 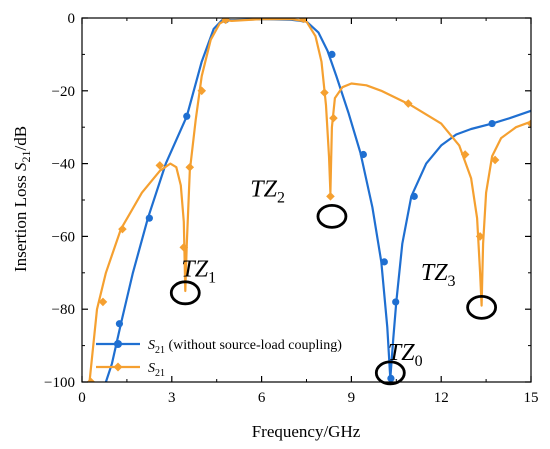 I want to click on annotation-0-sub: 1, so click(x=212, y=277).